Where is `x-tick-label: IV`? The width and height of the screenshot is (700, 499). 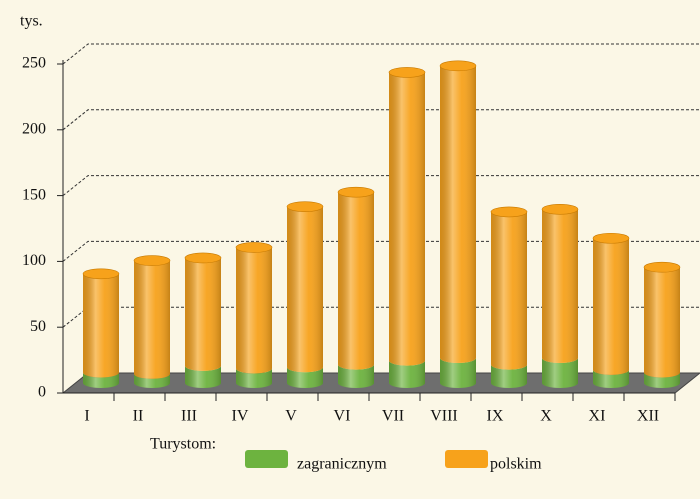 x-tick-label: IV is located at coordinates (240, 416).